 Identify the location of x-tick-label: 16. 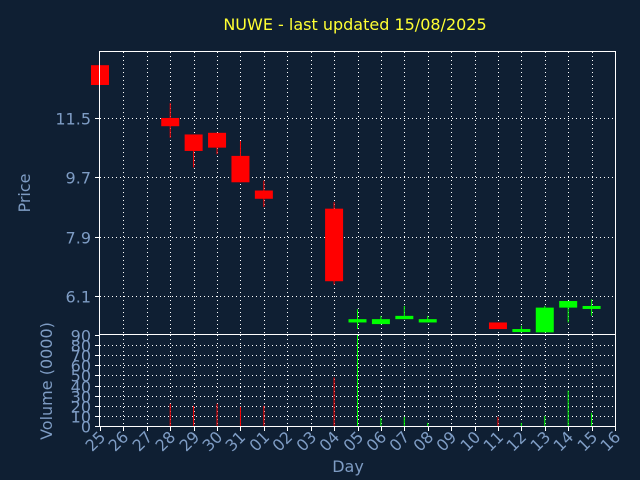
(610, 441).